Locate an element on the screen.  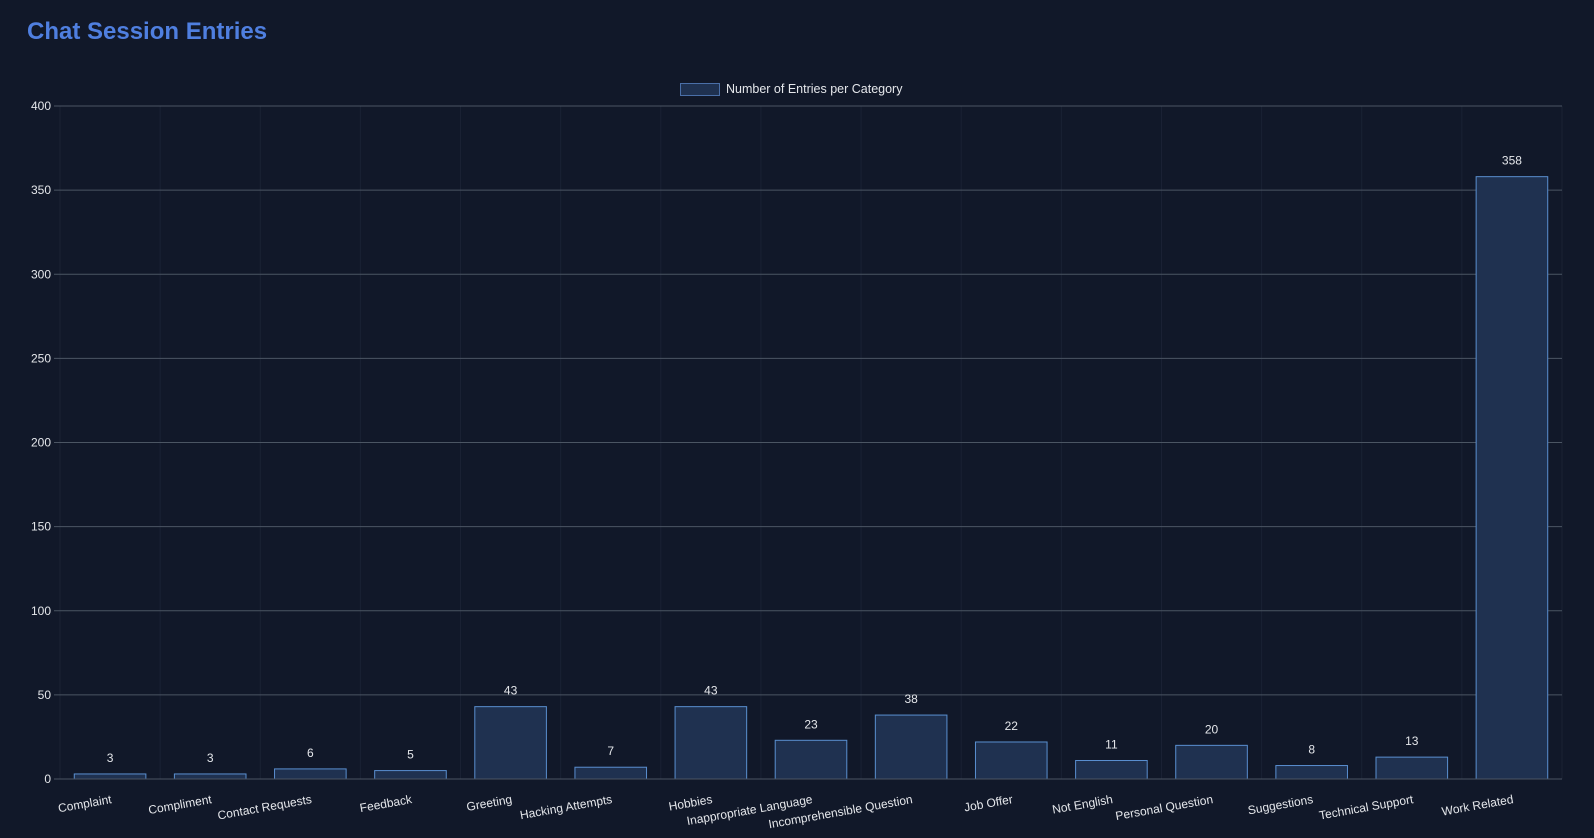
x-tick-label: Job Offer is located at coordinates (988, 803).